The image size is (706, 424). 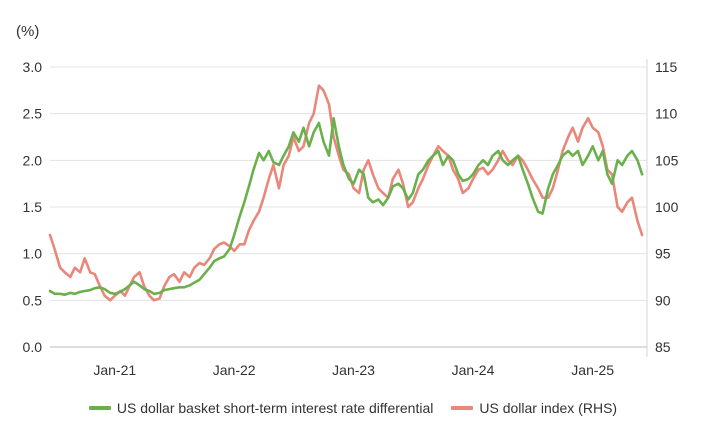 I want to click on legend-swatch-rate-differential, so click(x=99, y=408).